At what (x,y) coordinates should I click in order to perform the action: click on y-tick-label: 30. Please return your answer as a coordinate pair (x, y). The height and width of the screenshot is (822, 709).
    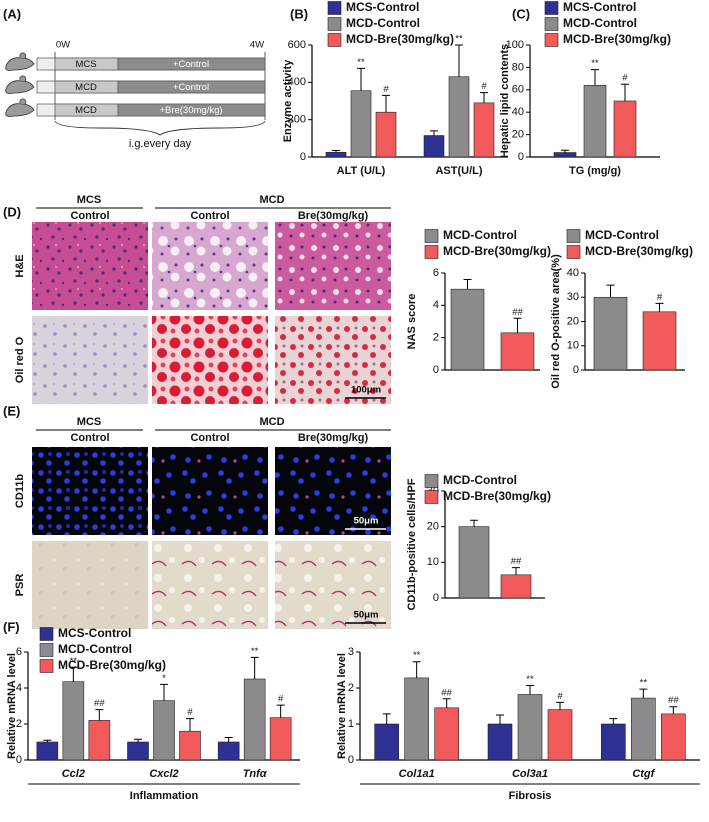
    Looking at the image, I should click on (573, 297).